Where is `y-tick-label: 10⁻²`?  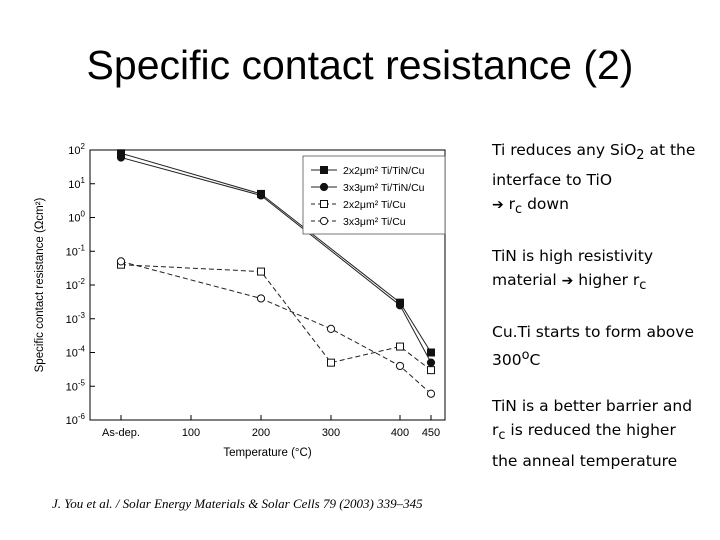
y-tick-label: 10⁻² is located at coordinates (76, 284).